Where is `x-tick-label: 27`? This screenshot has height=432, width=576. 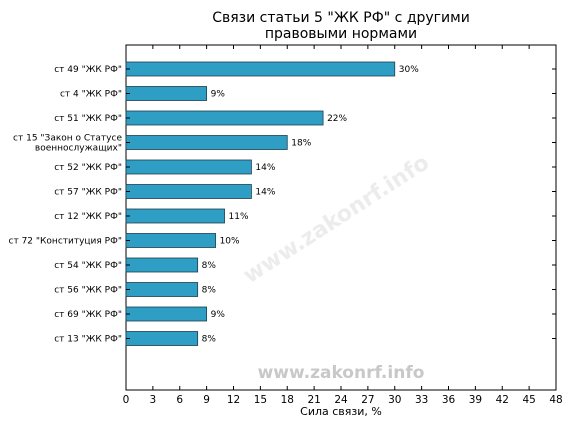 x-tick-label: 27 is located at coordinates (367, 400).